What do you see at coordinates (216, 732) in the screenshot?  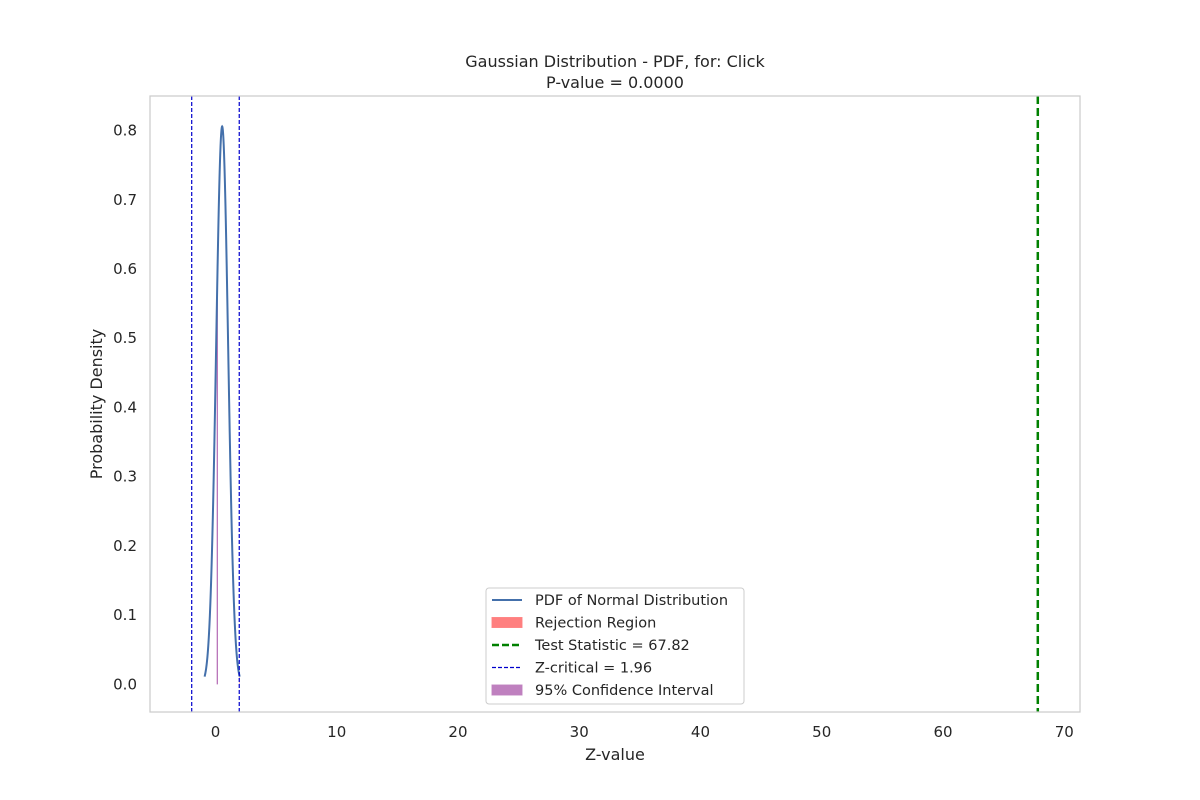 I see `x-tick-label: 0` at bounding box center [216, 732].